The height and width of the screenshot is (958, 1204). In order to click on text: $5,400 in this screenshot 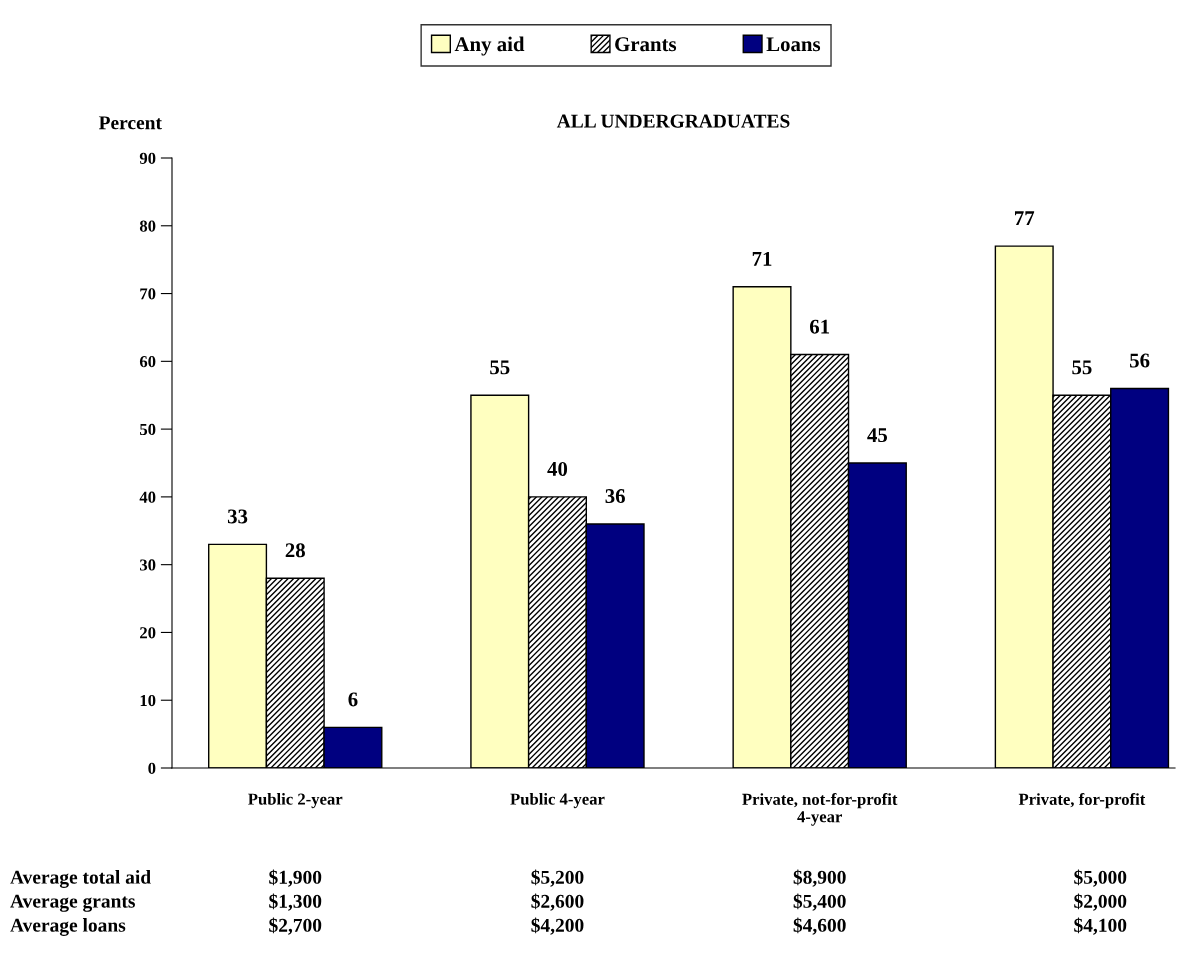, I will do `click(819, 902)`.